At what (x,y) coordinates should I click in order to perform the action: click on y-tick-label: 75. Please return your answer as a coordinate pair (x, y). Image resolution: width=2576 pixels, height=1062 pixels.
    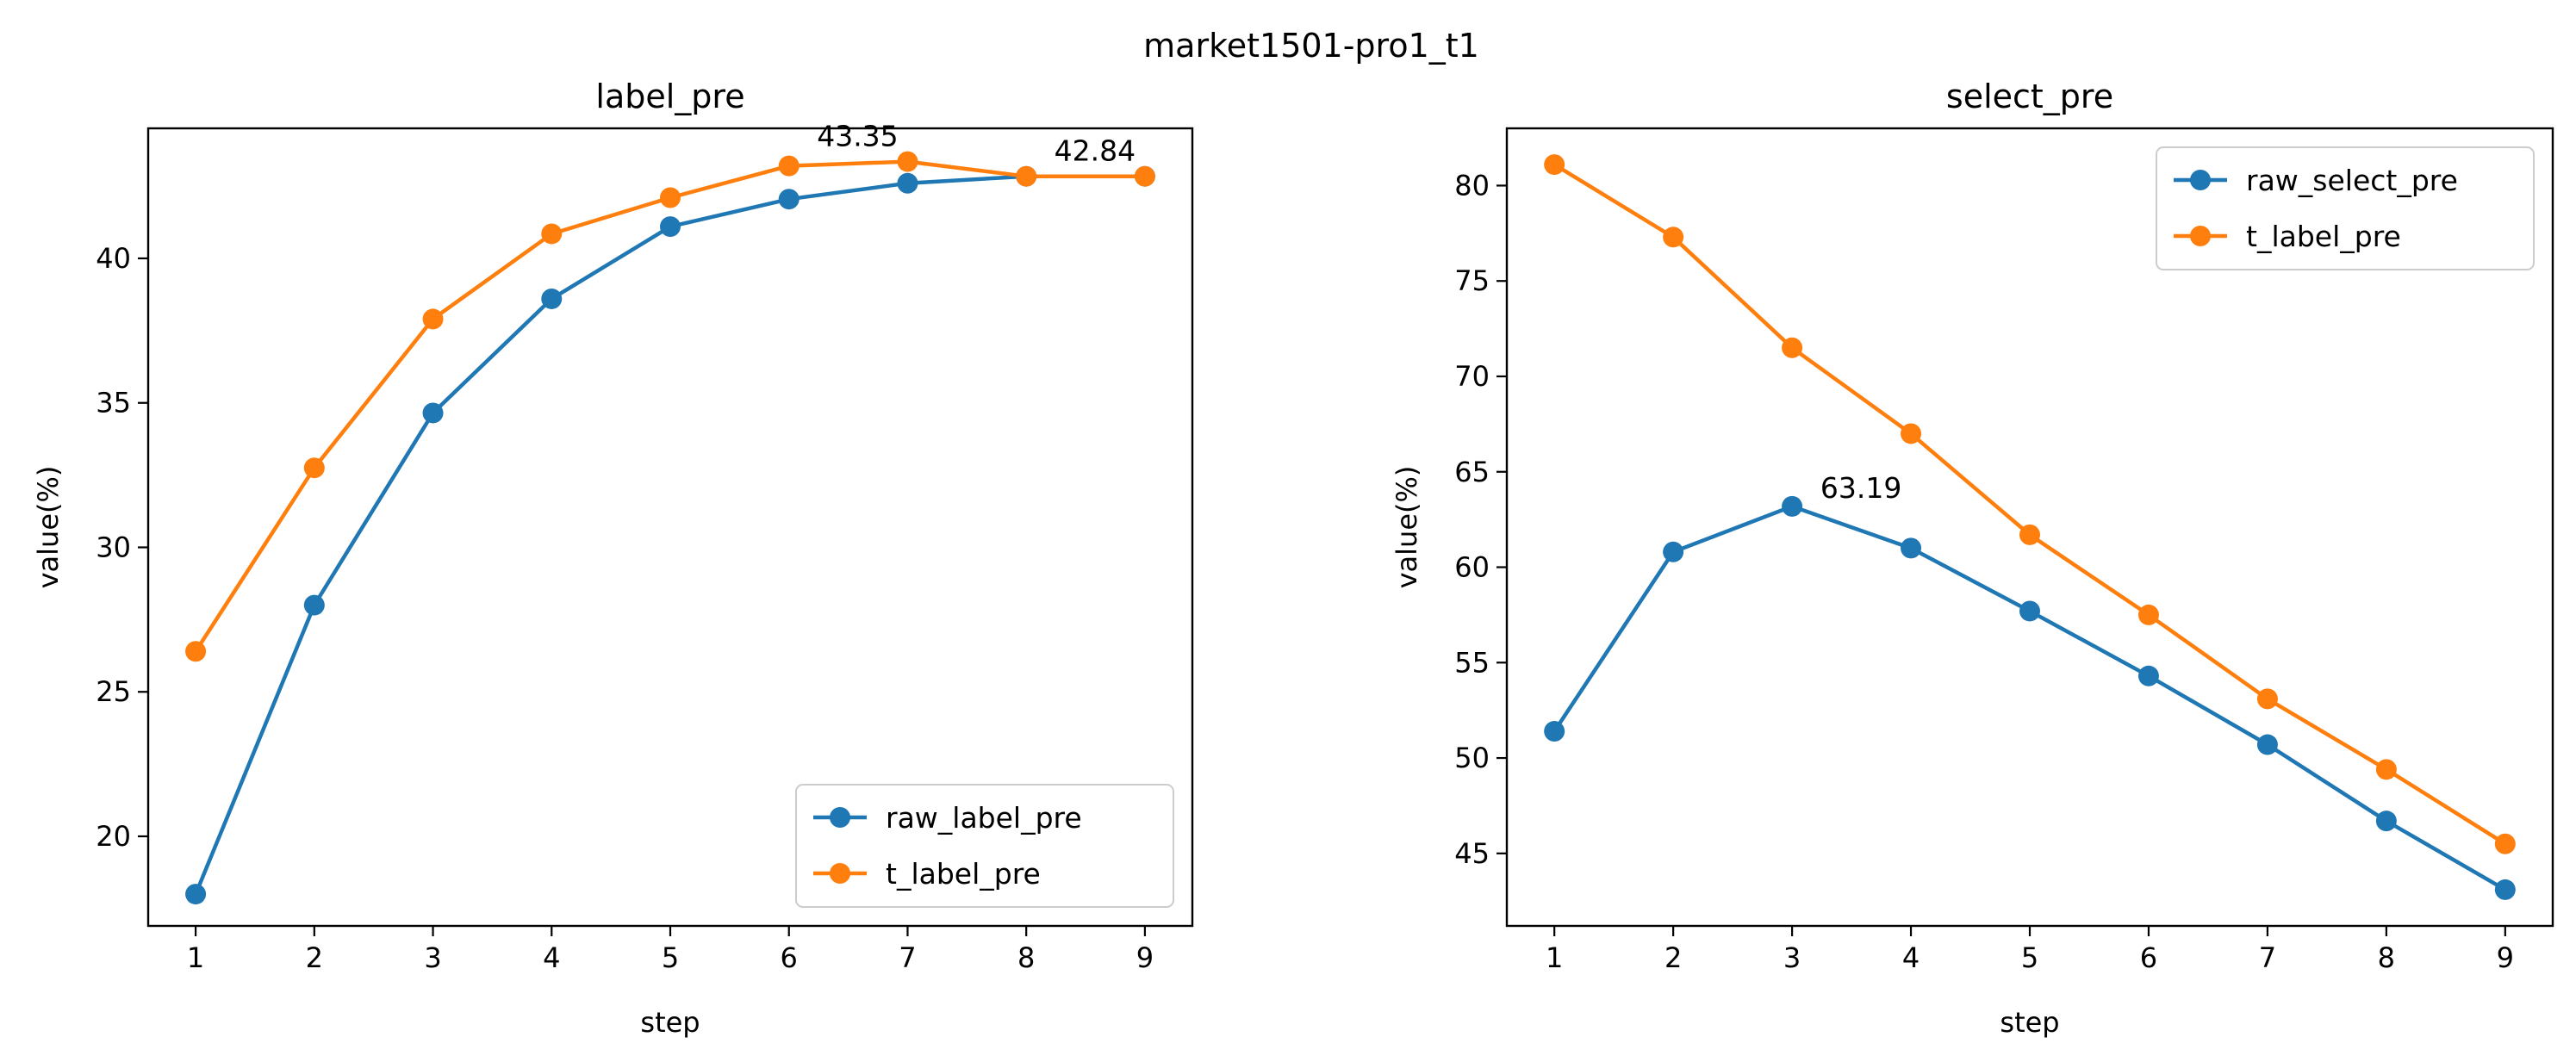
    Looking at the image, I should click on (1472, 280).